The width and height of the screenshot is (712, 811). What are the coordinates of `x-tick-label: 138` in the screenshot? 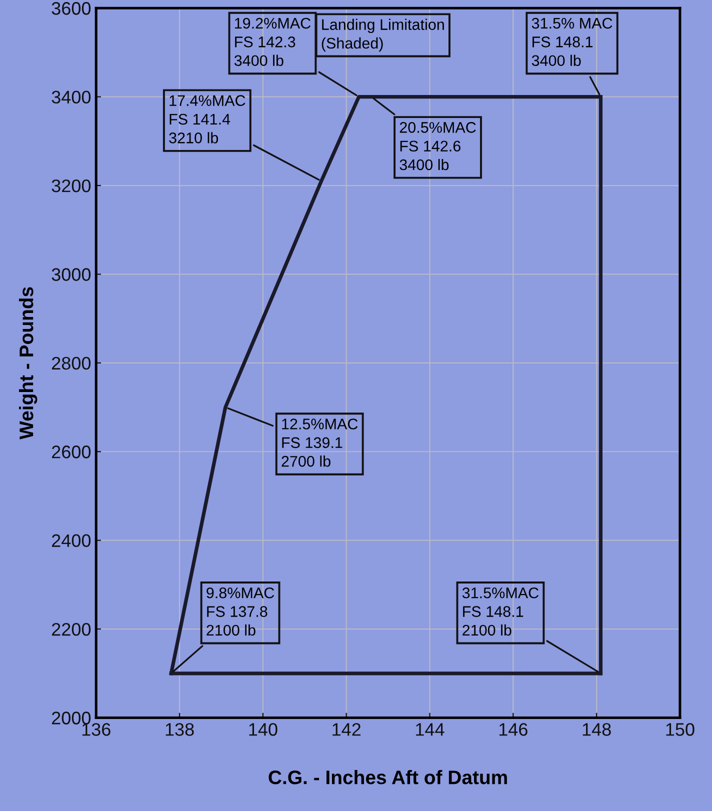 It's located at (180, 729).